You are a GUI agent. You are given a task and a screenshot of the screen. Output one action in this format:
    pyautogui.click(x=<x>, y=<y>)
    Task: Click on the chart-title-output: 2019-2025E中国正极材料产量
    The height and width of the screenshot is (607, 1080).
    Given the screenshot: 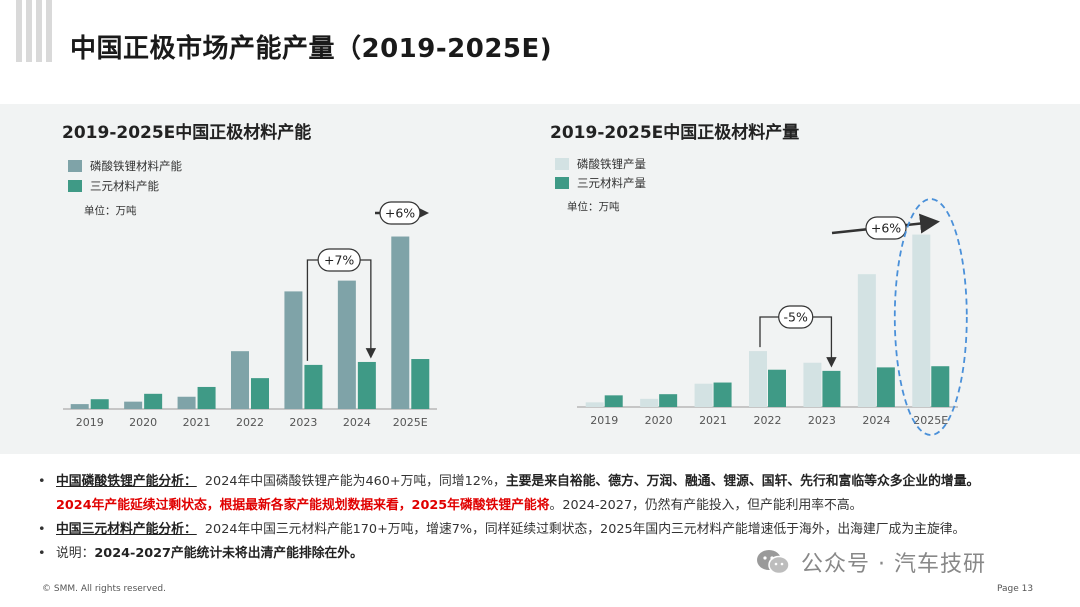 What is the action you would take?
    pyautogui.click(x=675, y=133)
    